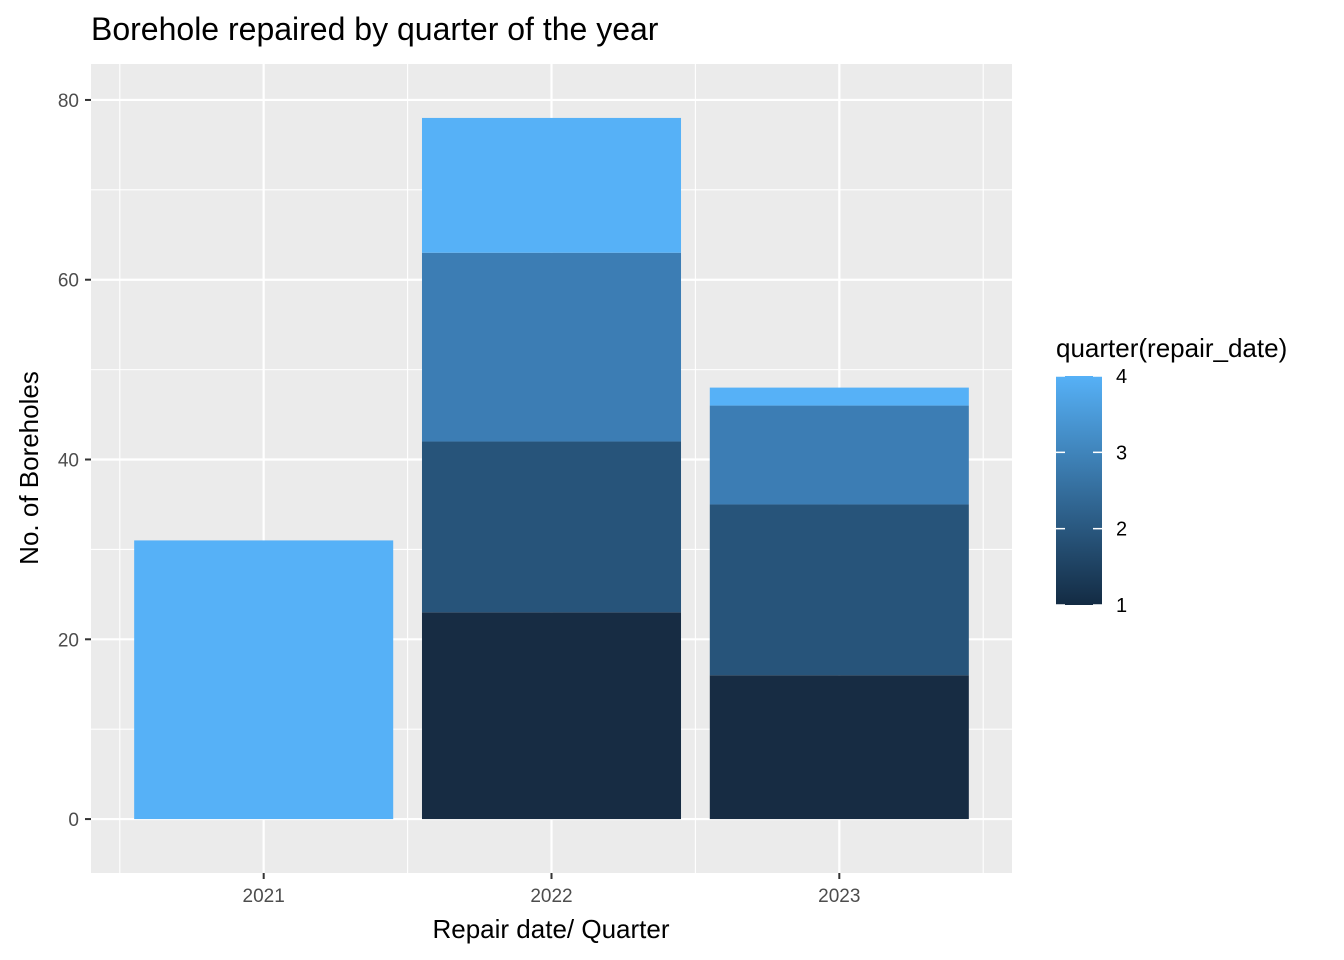 The width and height of the screenshot is (1344, 960). Describe the element at coordinates (1171, 475) in the screenshot. I see `legend: quarter(repair_date) 1 2 3 4` at that location.